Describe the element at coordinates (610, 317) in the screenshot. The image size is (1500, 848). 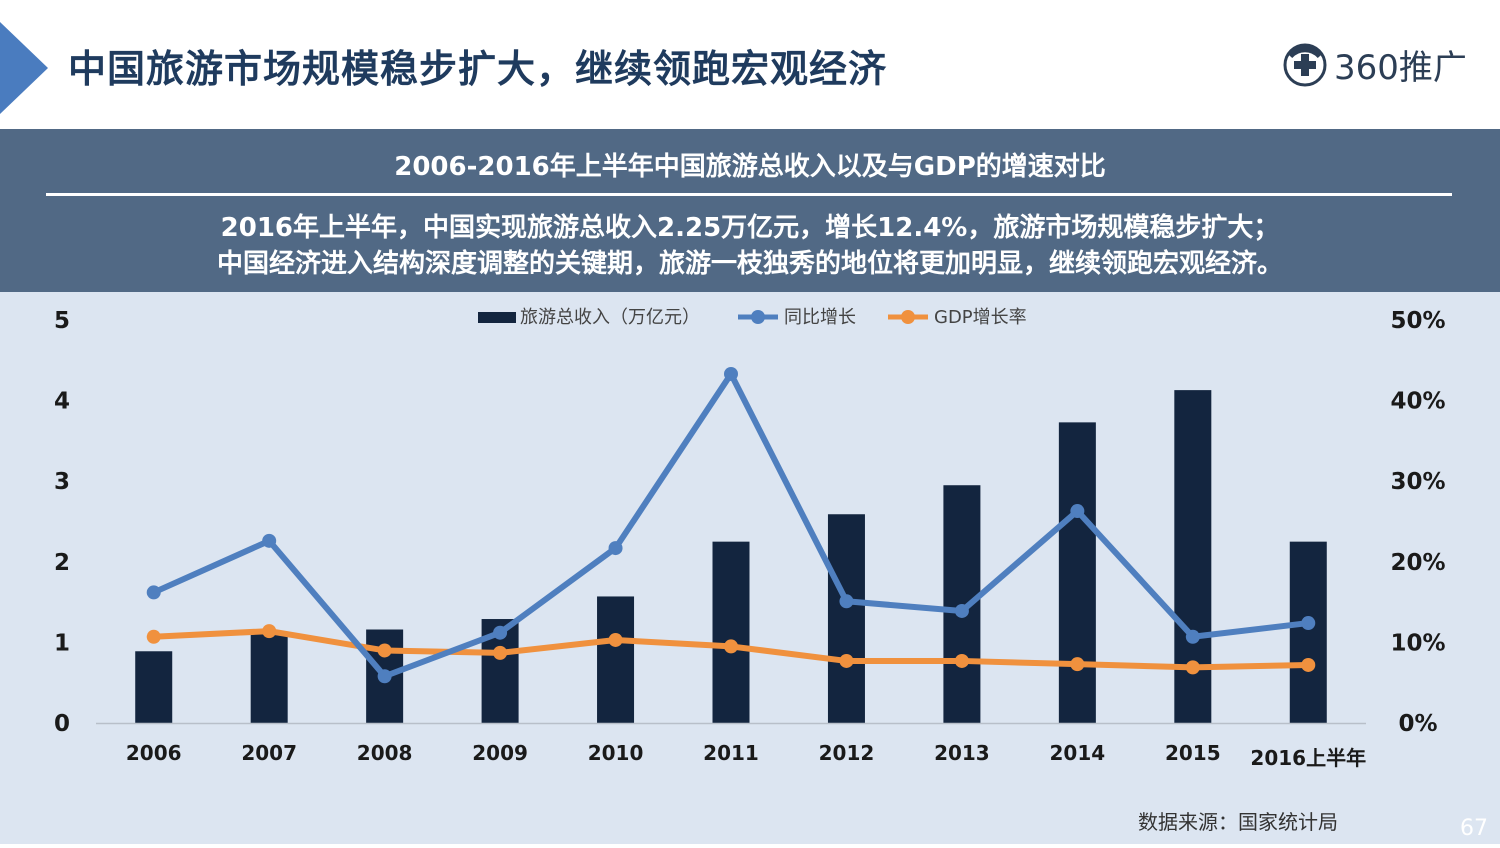
I see `legend-label-revenue: 旅游总收入（万亿元）` at that location.